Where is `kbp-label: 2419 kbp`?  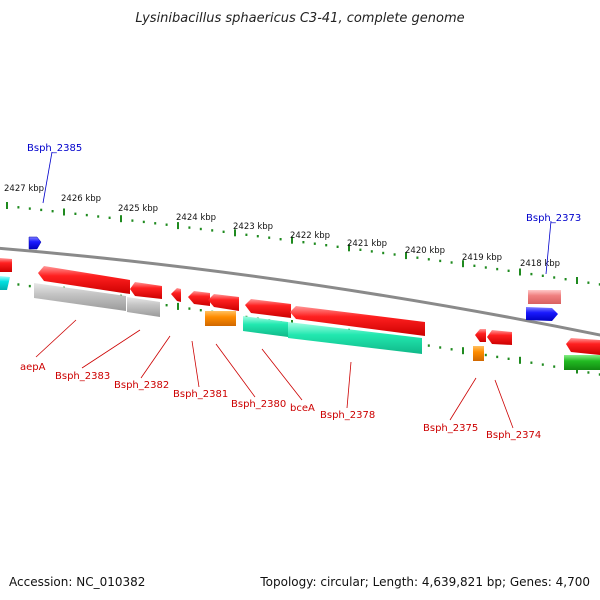 kbp-label: 2419 kbp is located at coordinates (482, 258).